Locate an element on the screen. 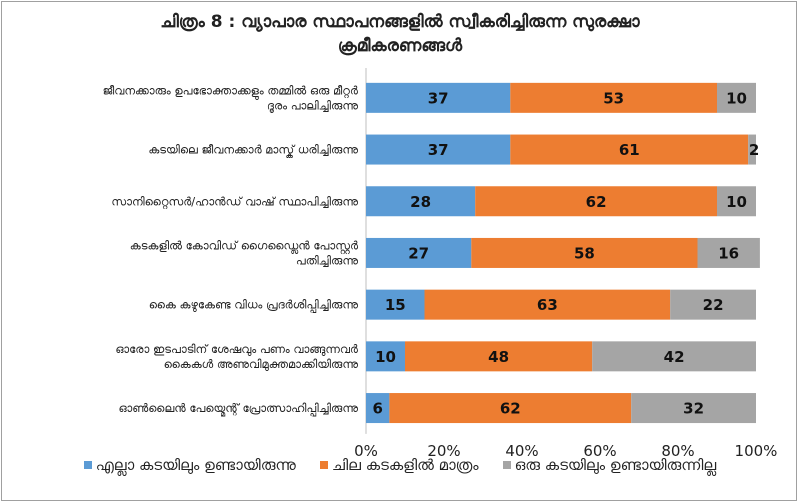 This screenshot has height=504, width=800. category-label-line: കൈ കഴുകേണ്ട വിധം പ്രദർശിപ്പിച്ചിരുന്നു is located at coordinates (254, 305).